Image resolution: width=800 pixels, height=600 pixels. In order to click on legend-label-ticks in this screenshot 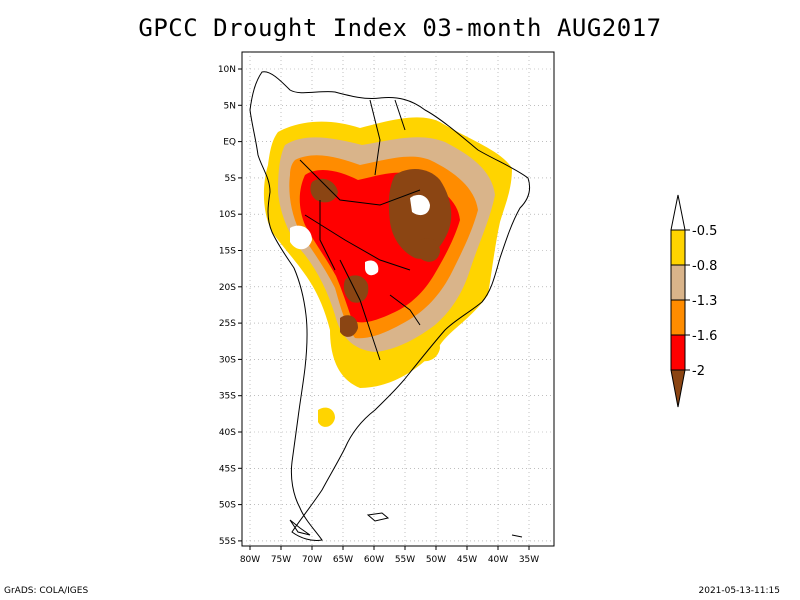, I will do `click(687, 300)`.